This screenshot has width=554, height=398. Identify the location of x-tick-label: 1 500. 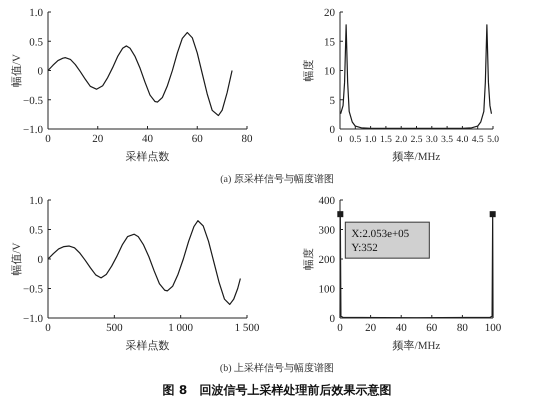
(247, 328).